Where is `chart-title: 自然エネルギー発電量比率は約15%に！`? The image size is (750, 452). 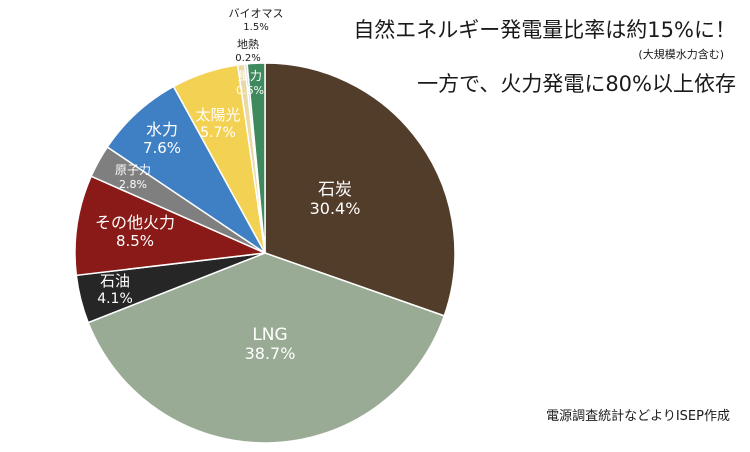 chart-title: 自然エネルギー発電量比率は約15%に！ is located at coordinates (544, 30).